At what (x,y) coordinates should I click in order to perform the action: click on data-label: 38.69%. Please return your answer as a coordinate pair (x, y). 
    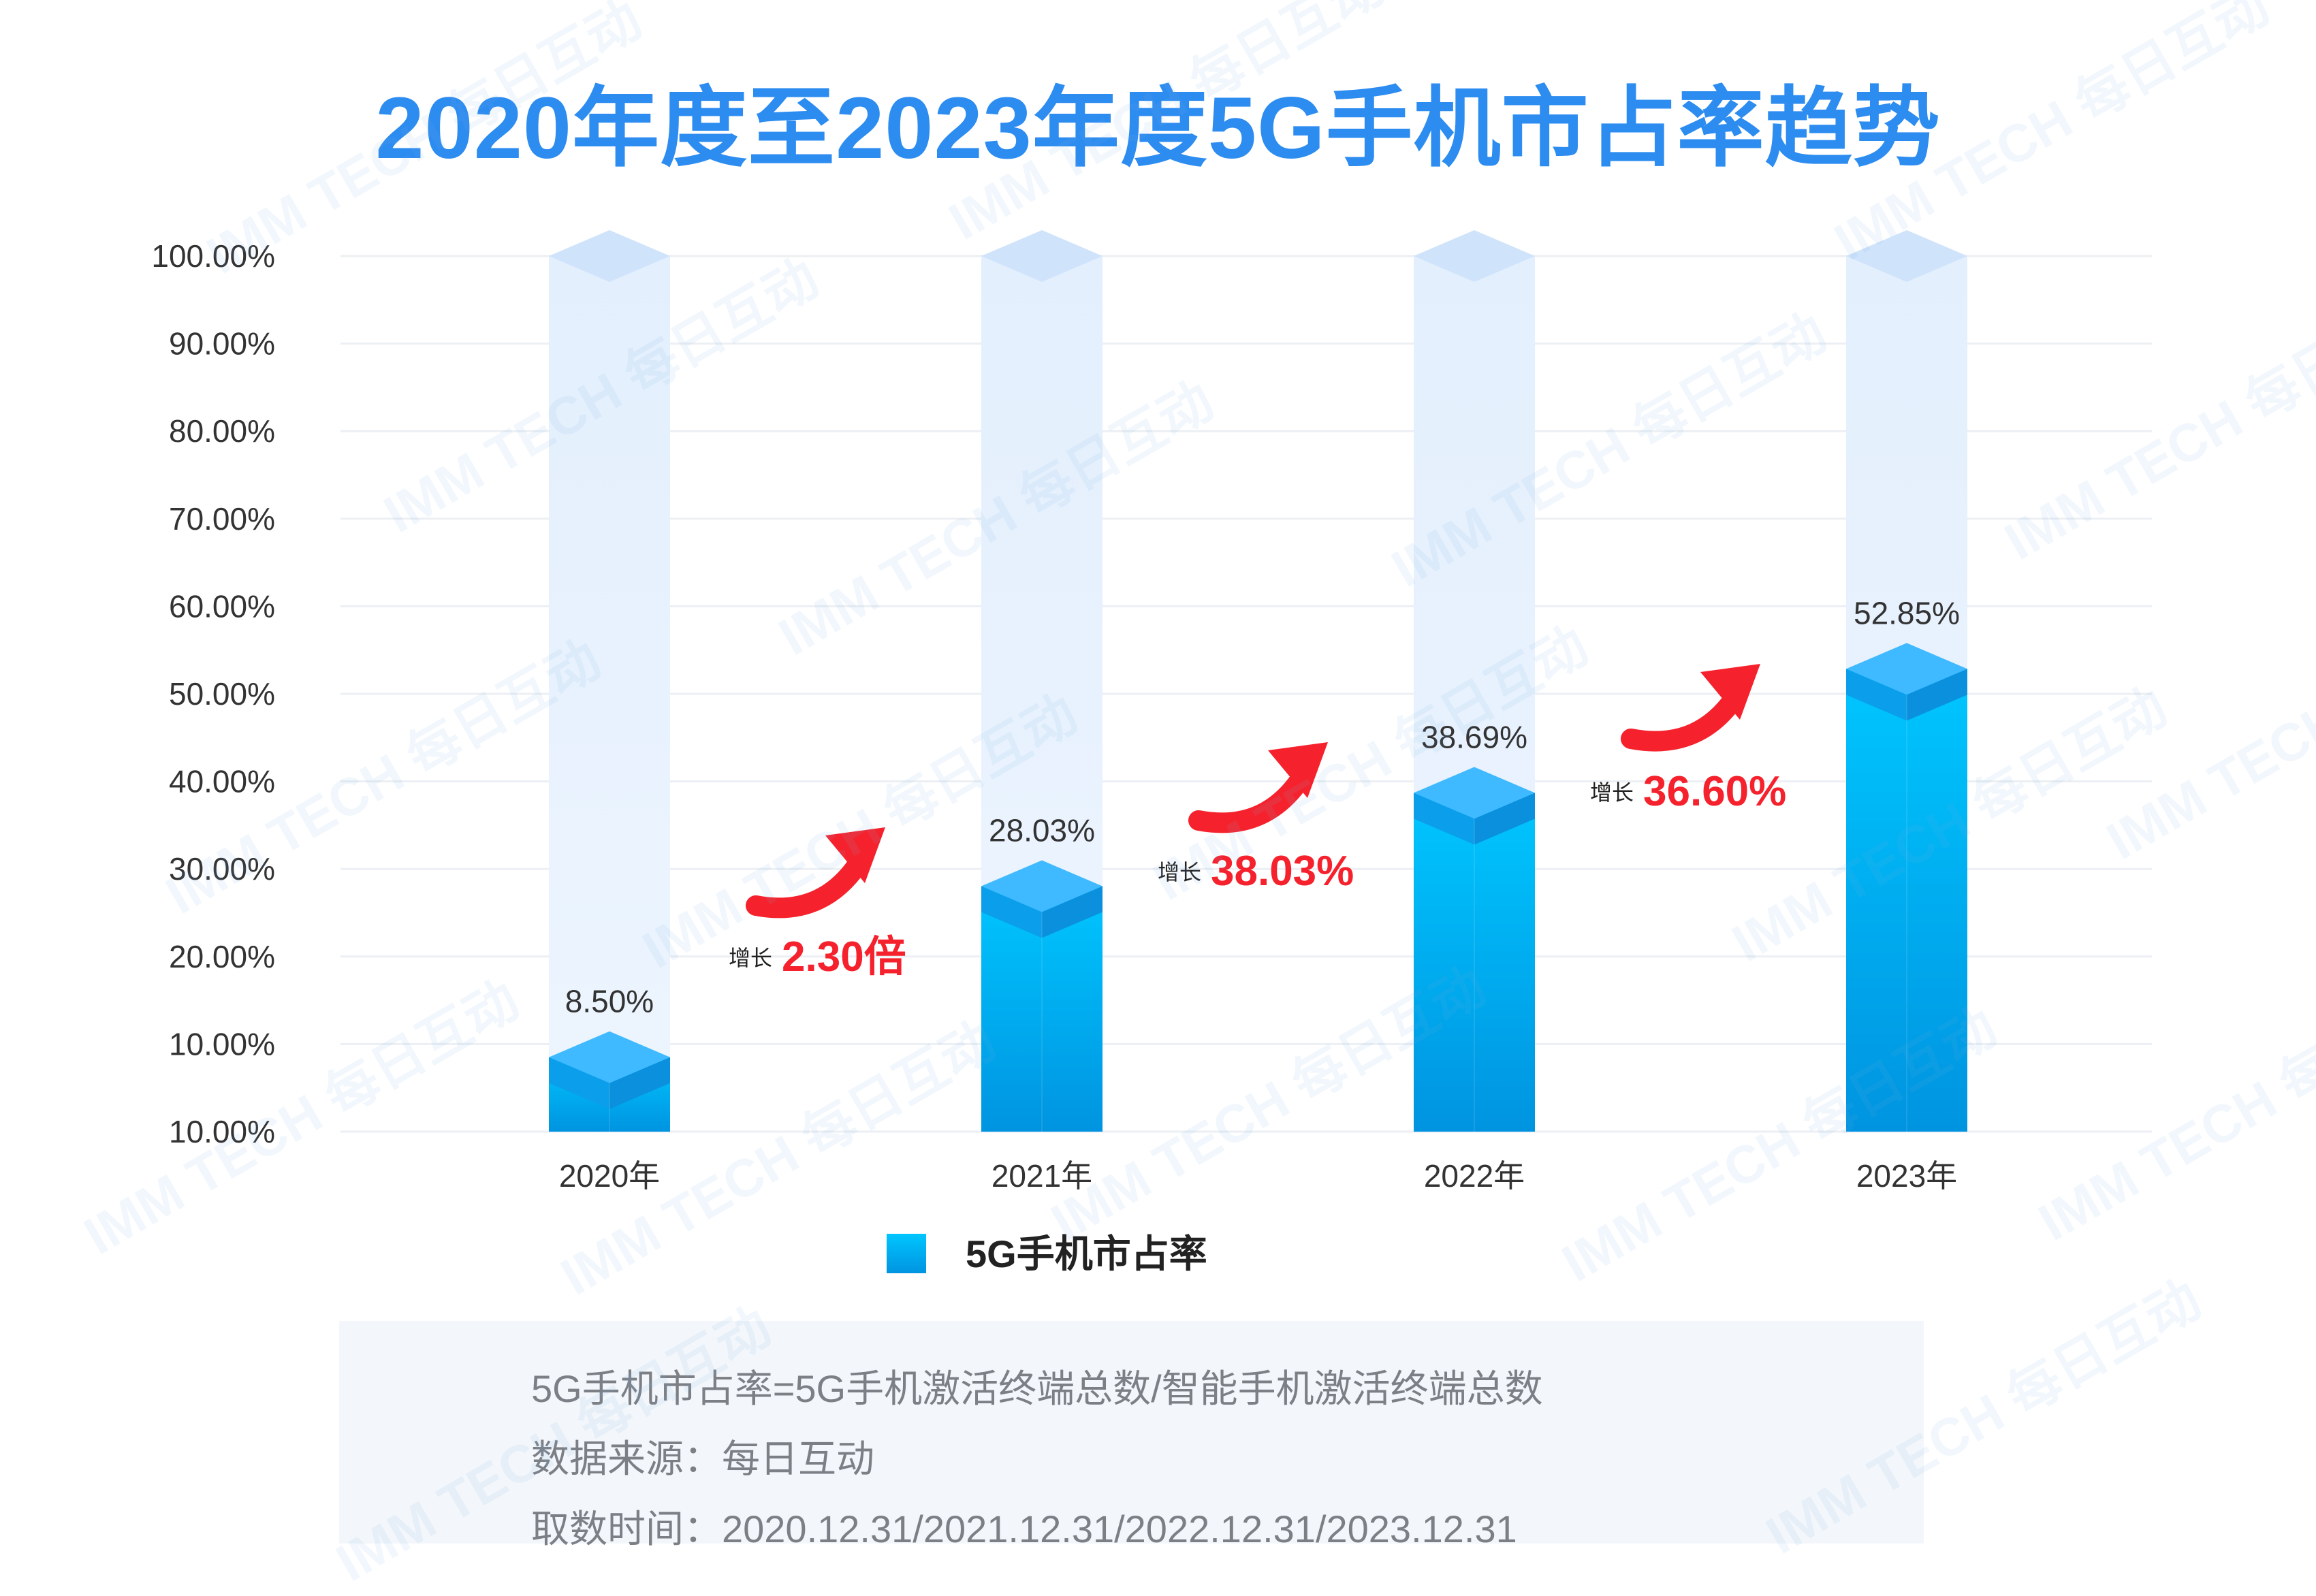
    Looking at the image, I should click on (1474, 736).